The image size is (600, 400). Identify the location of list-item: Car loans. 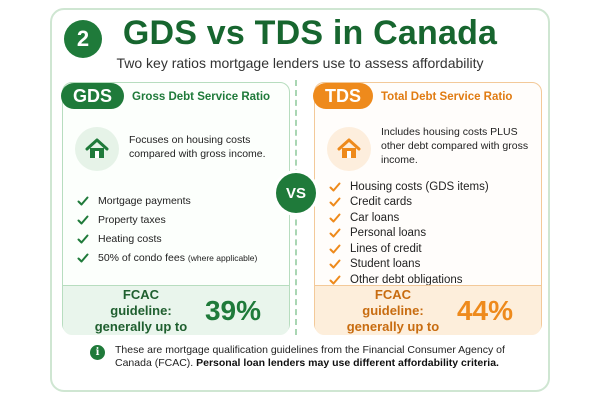
(409, 218).